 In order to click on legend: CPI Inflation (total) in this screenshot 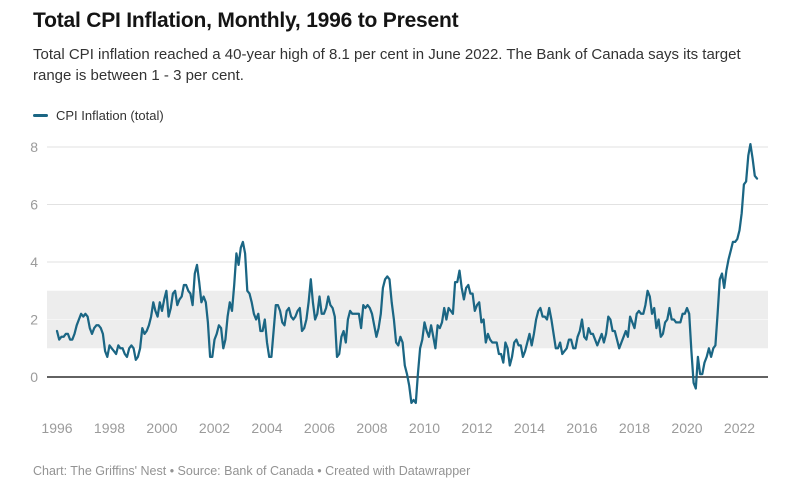, I will do `click(98, 115)`.